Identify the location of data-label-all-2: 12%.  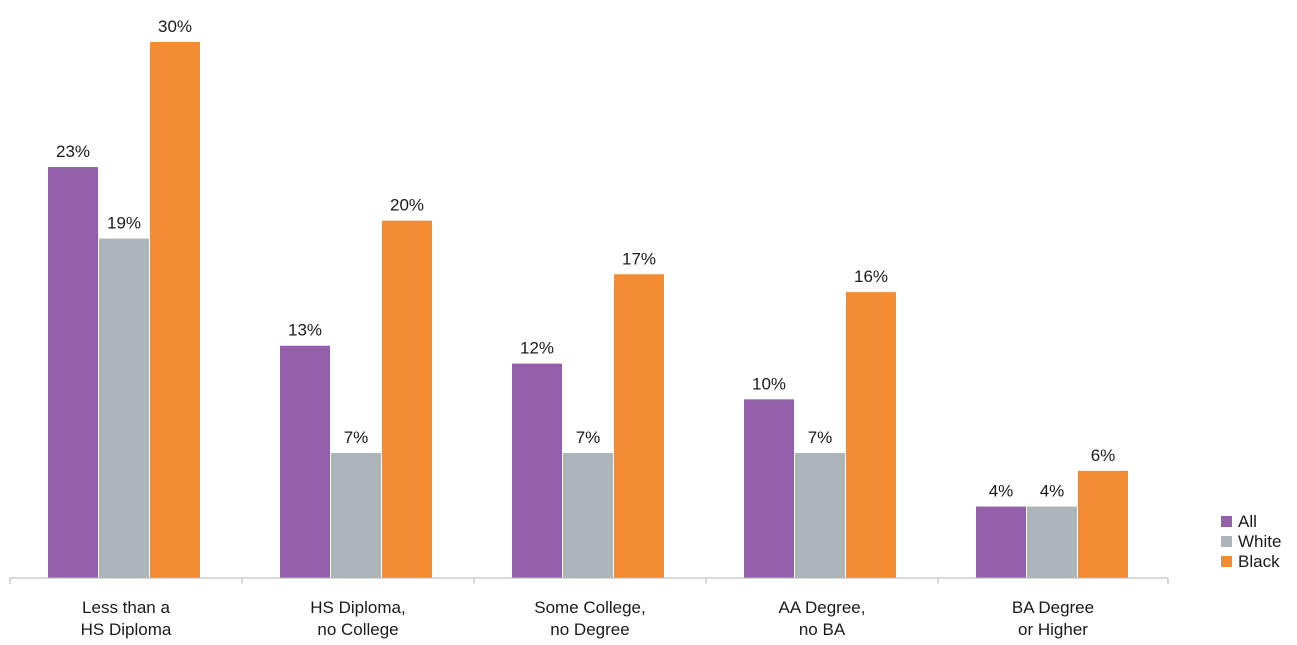
(537, 348).